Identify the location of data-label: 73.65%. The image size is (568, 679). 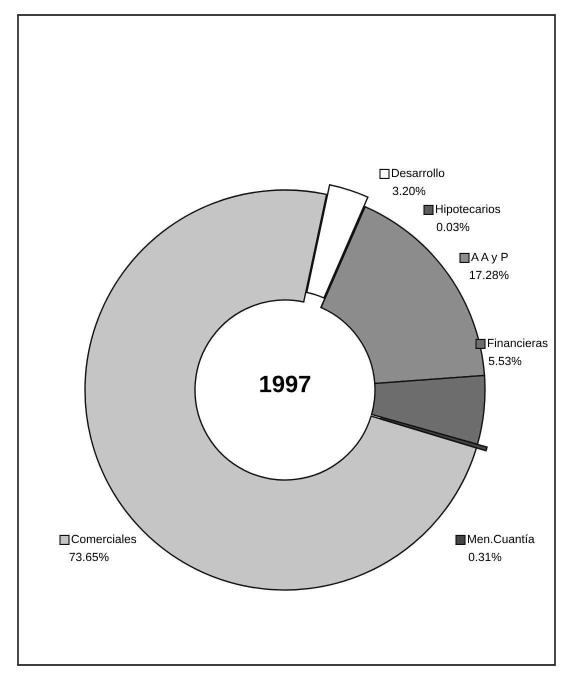
(89, 557).